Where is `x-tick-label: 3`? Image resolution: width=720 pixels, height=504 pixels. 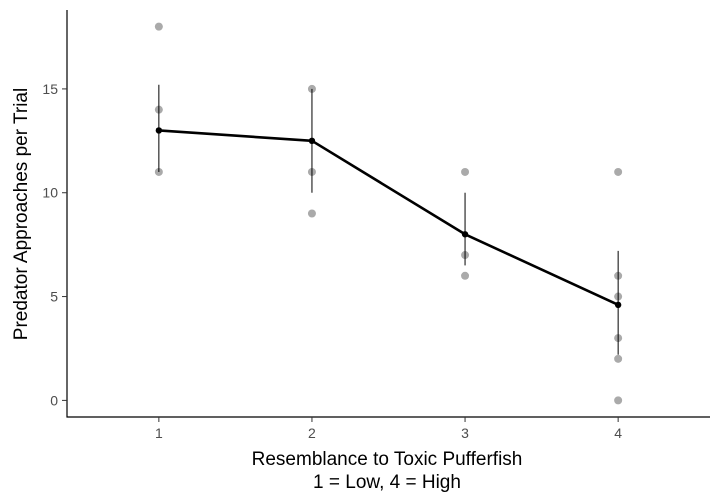
x-tick-label: 3 is located at coordinates (465, 433).